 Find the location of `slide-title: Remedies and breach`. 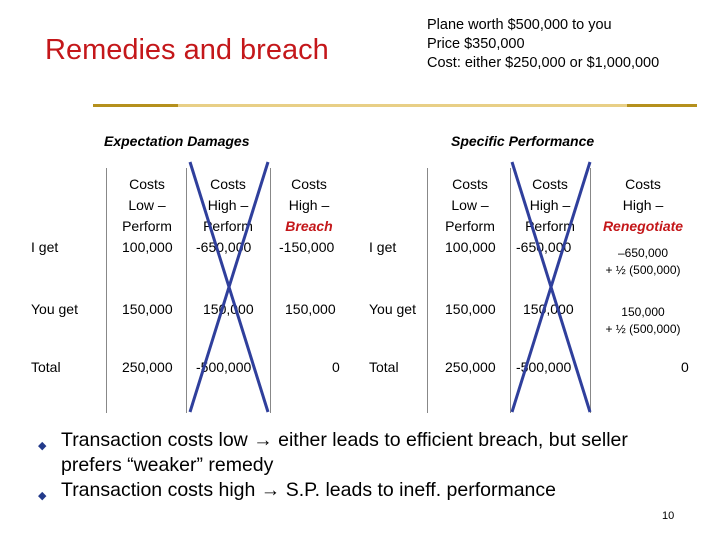

slide-title: Remedies and breach is located at coordinates (187, 50).